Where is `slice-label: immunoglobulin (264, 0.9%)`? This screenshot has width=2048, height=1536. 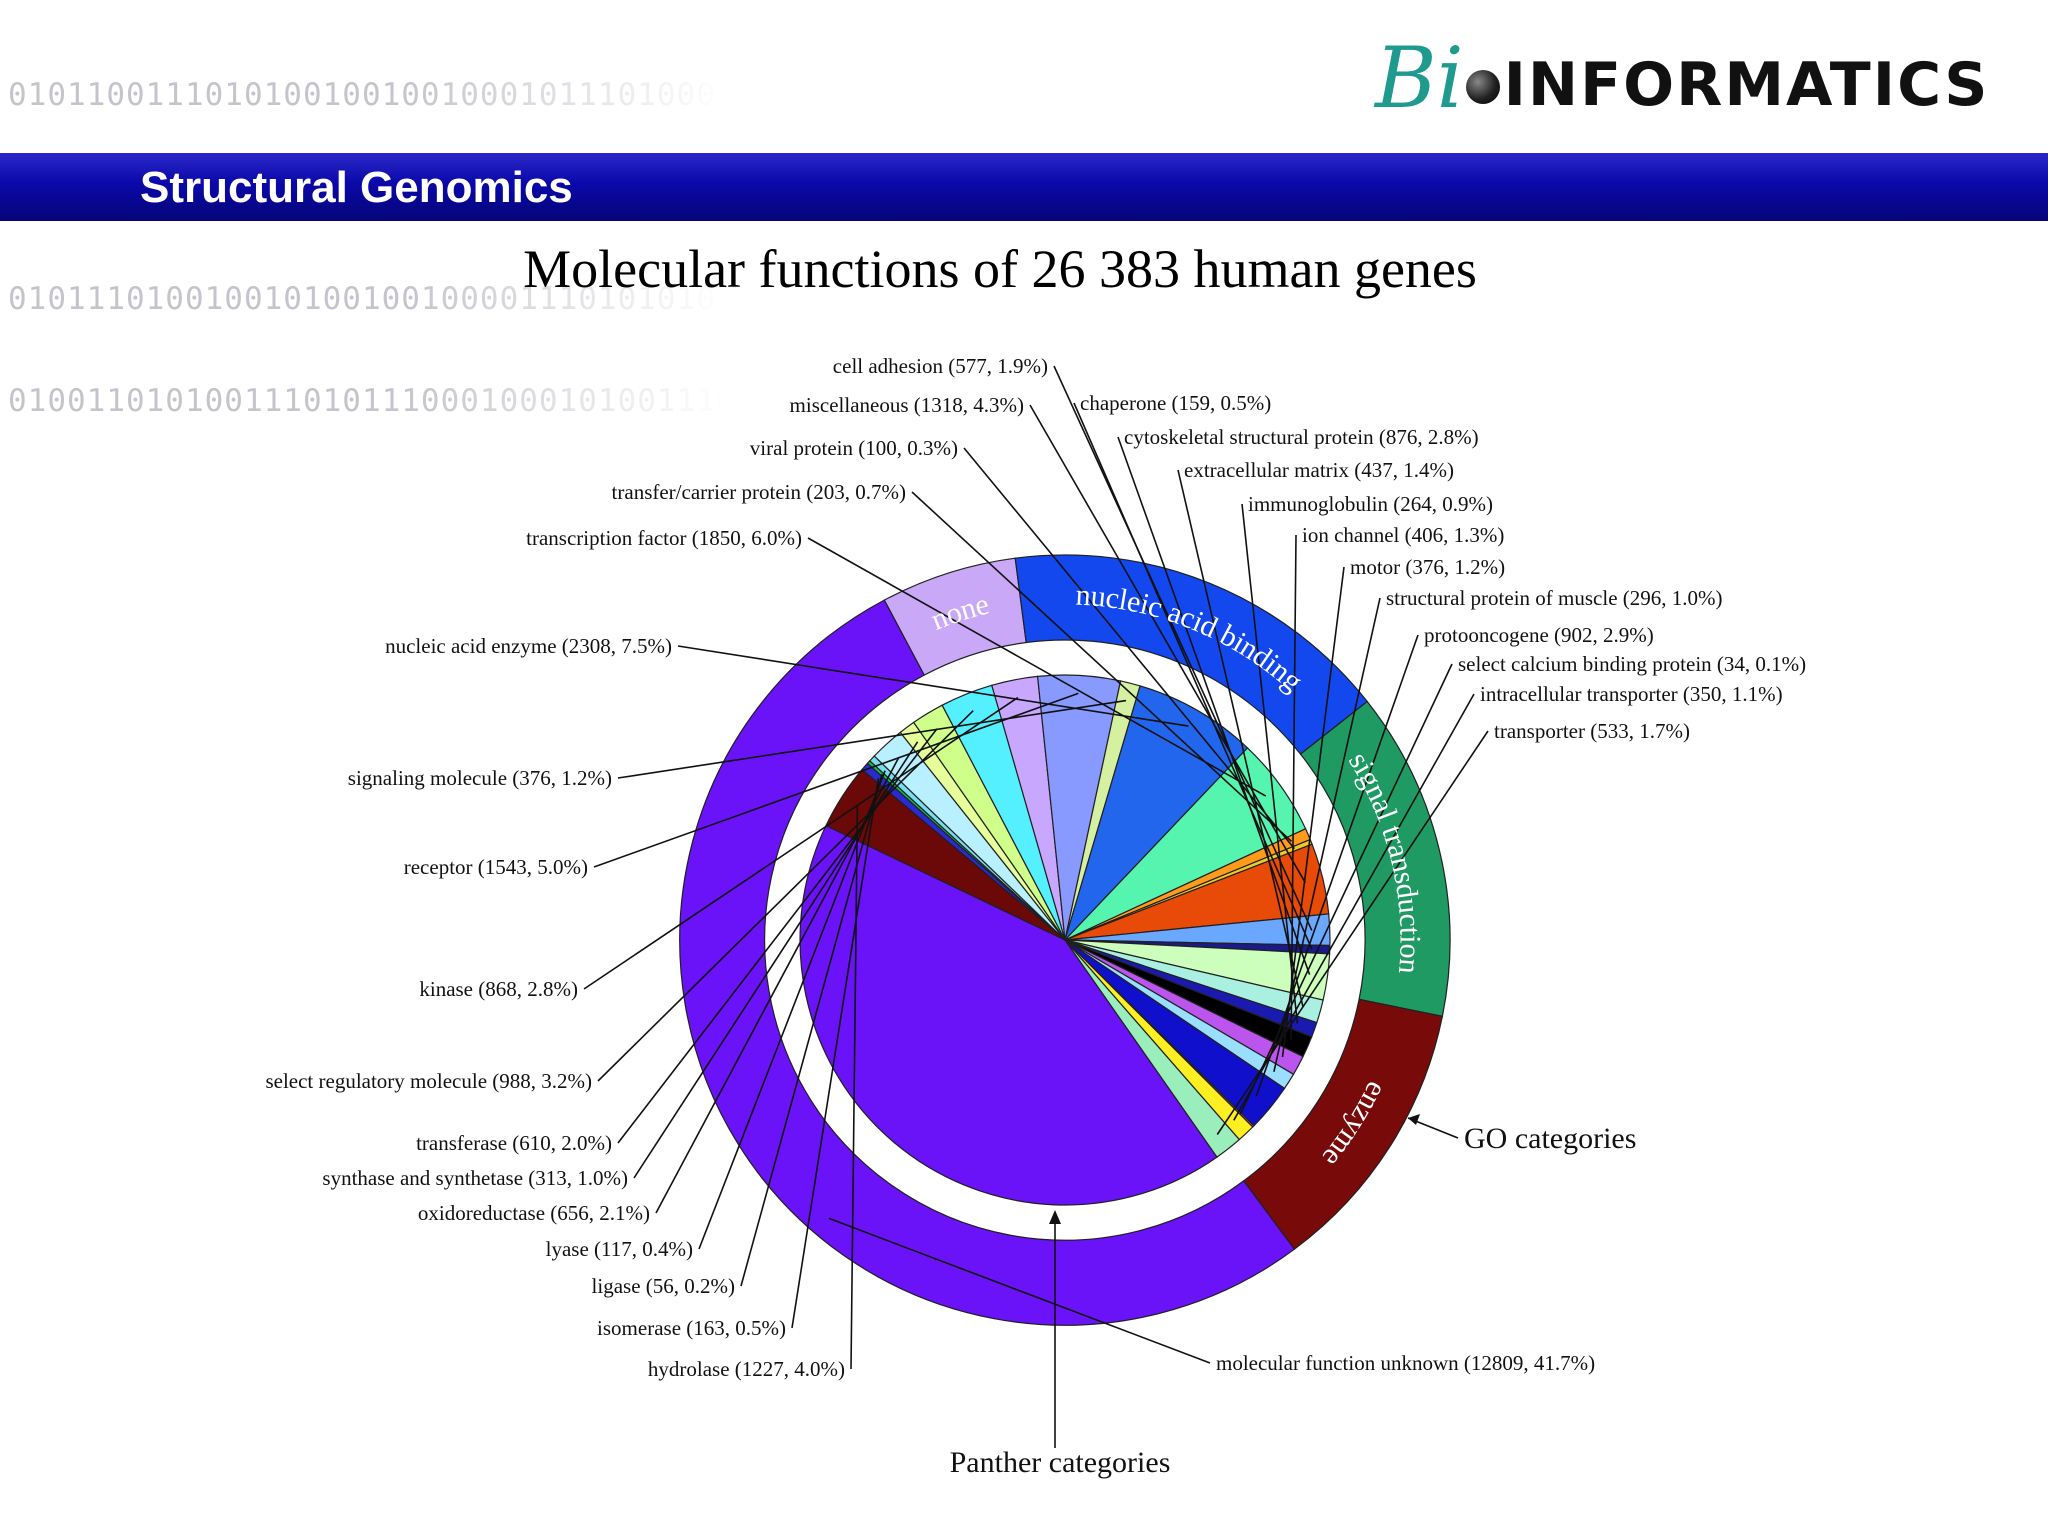
slice-label: immunoglobulin (264, 0.9%) is located at coordinates (1370, 504).